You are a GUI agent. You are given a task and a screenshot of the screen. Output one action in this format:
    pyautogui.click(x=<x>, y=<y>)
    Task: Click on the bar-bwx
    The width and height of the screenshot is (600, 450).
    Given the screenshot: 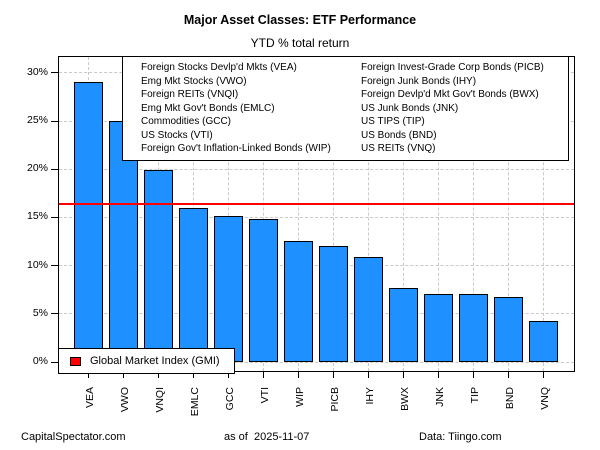 What is the action you would take?
    pyautogui.click(x=403, y=324)
    